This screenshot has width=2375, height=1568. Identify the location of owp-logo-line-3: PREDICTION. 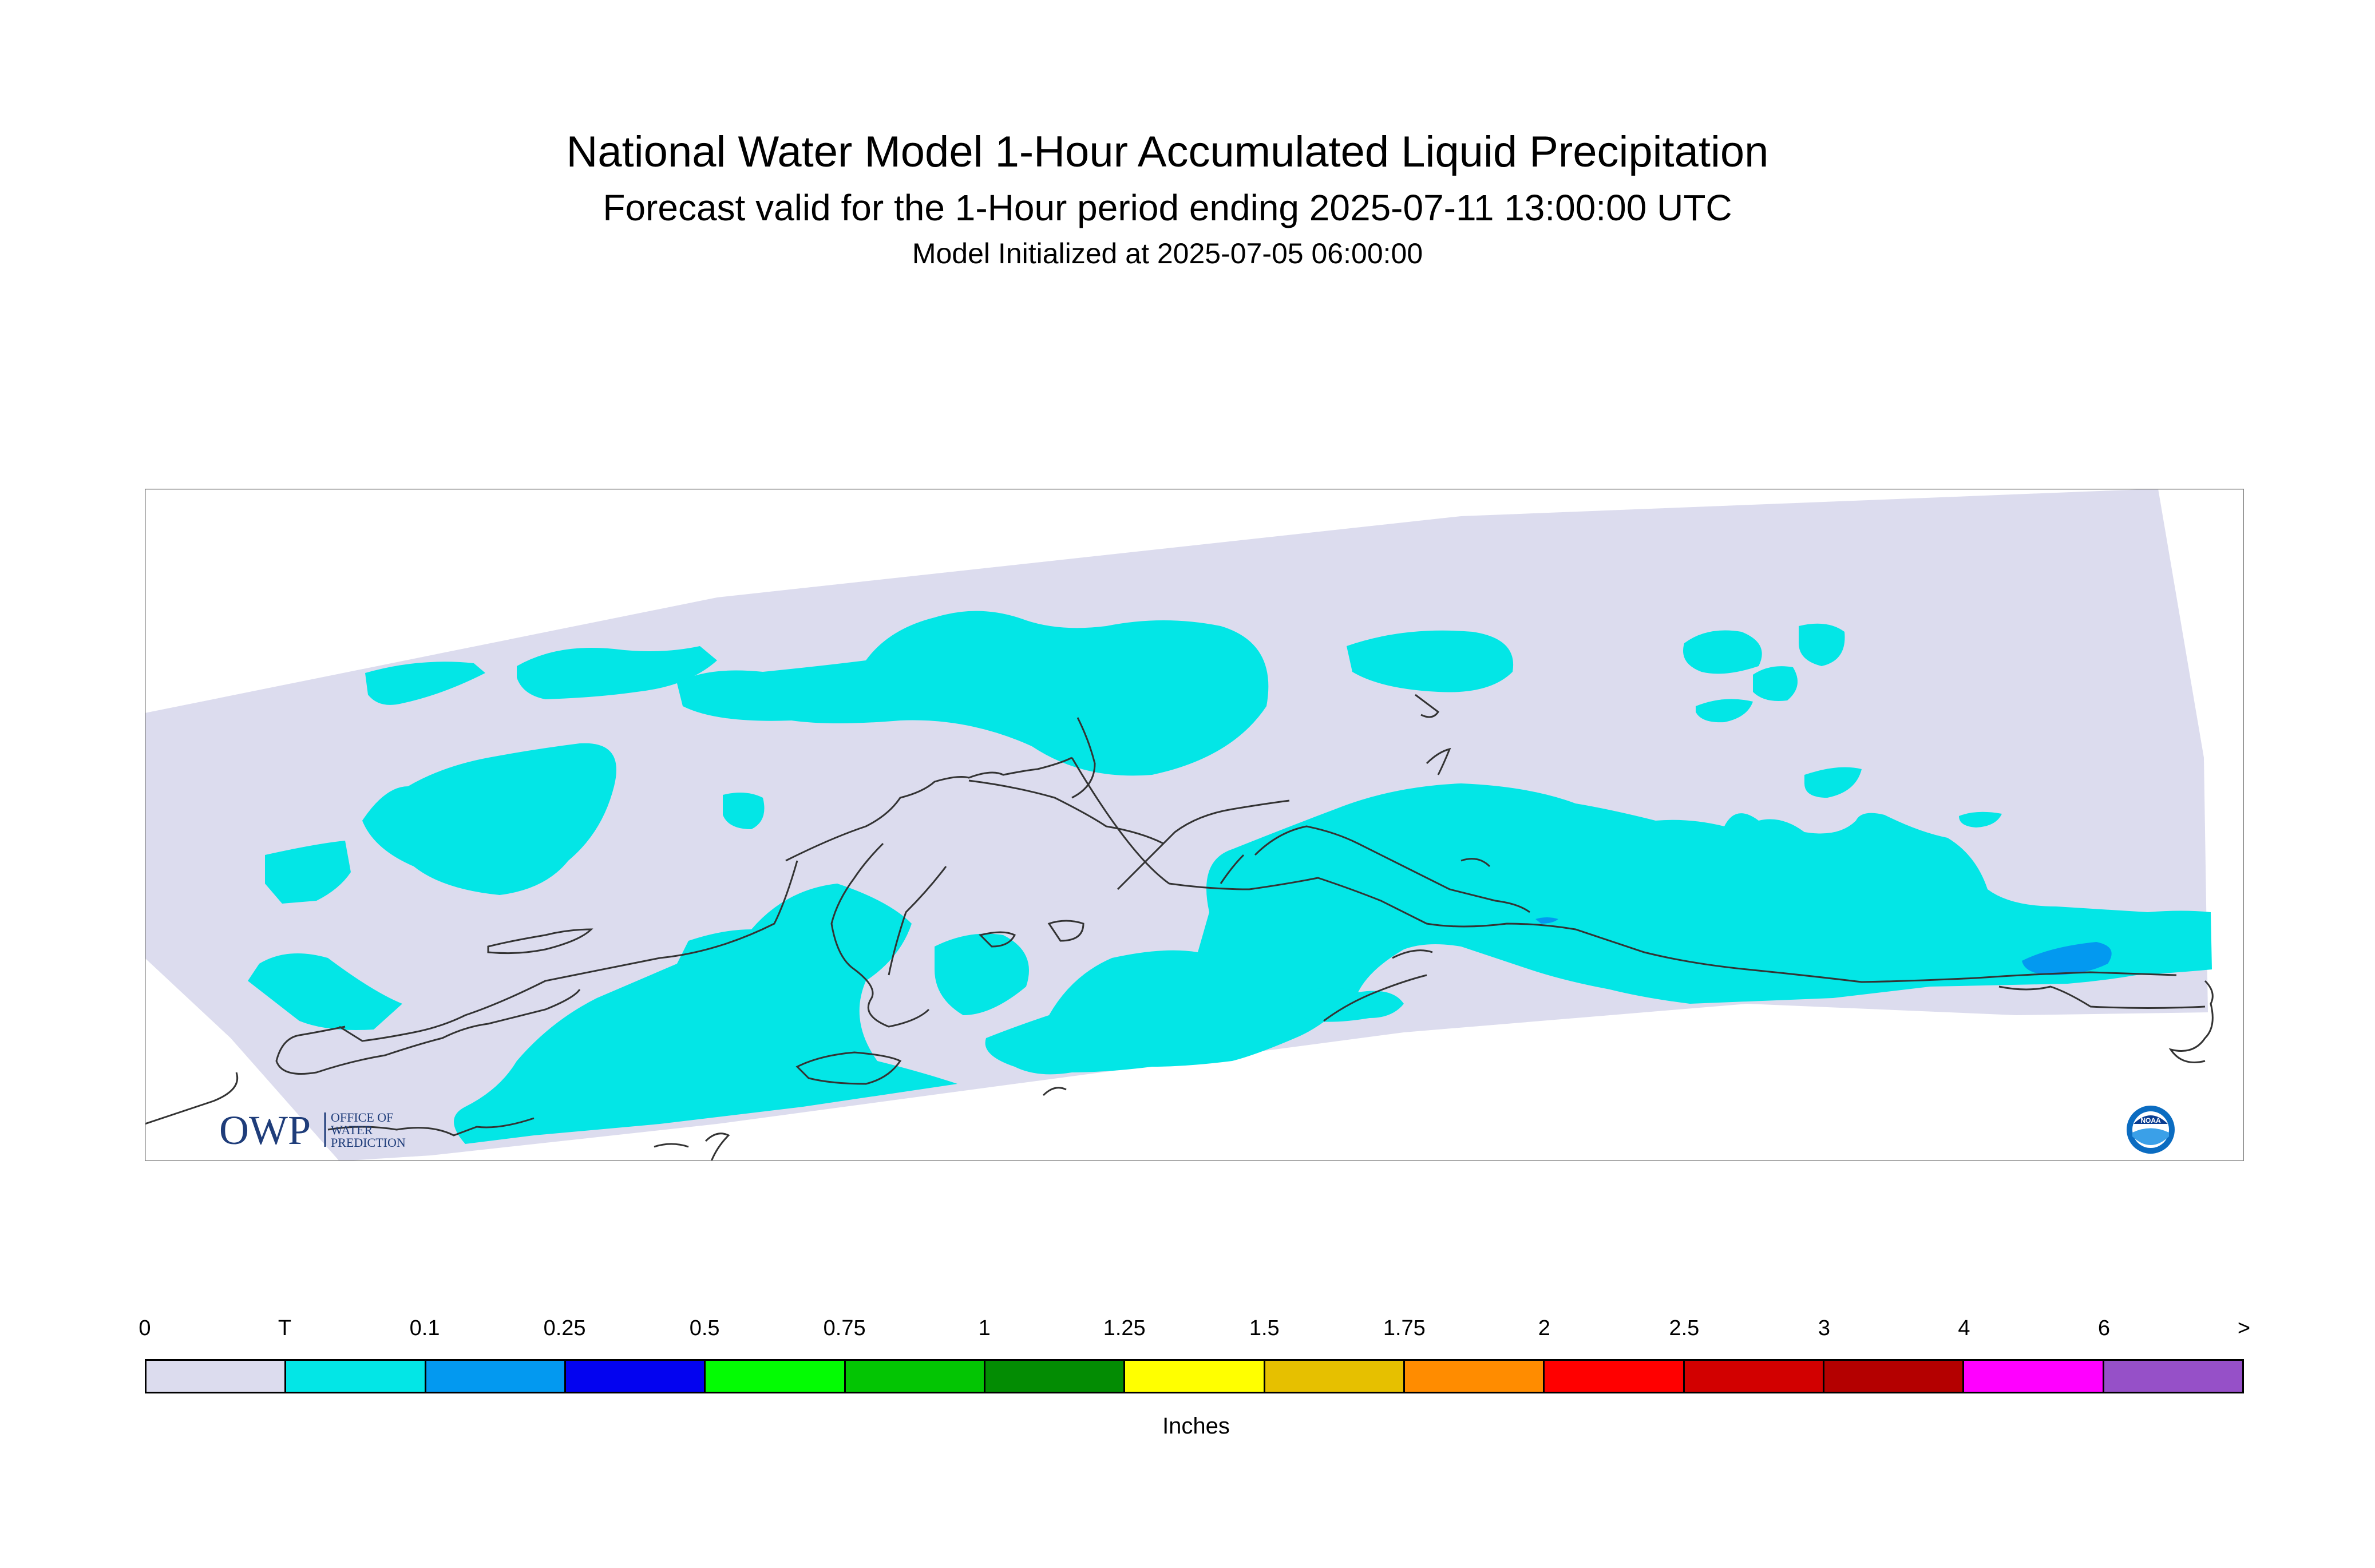
(368, 1142).